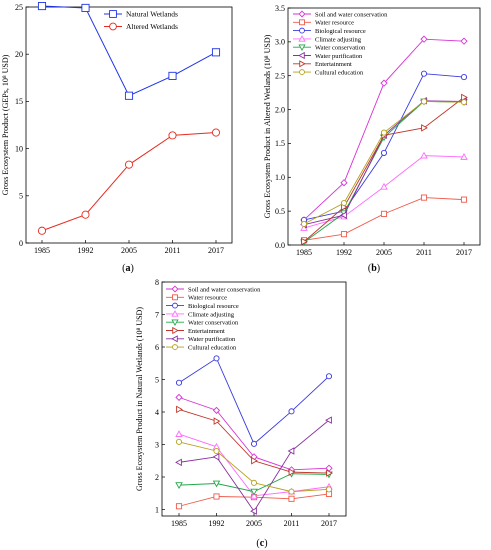 This screenshot has height=550, width=491. What do you see at coordinates (261, 543) in the screenshot?
I see `panel-label: (c)` at bounding box center [261, 543].